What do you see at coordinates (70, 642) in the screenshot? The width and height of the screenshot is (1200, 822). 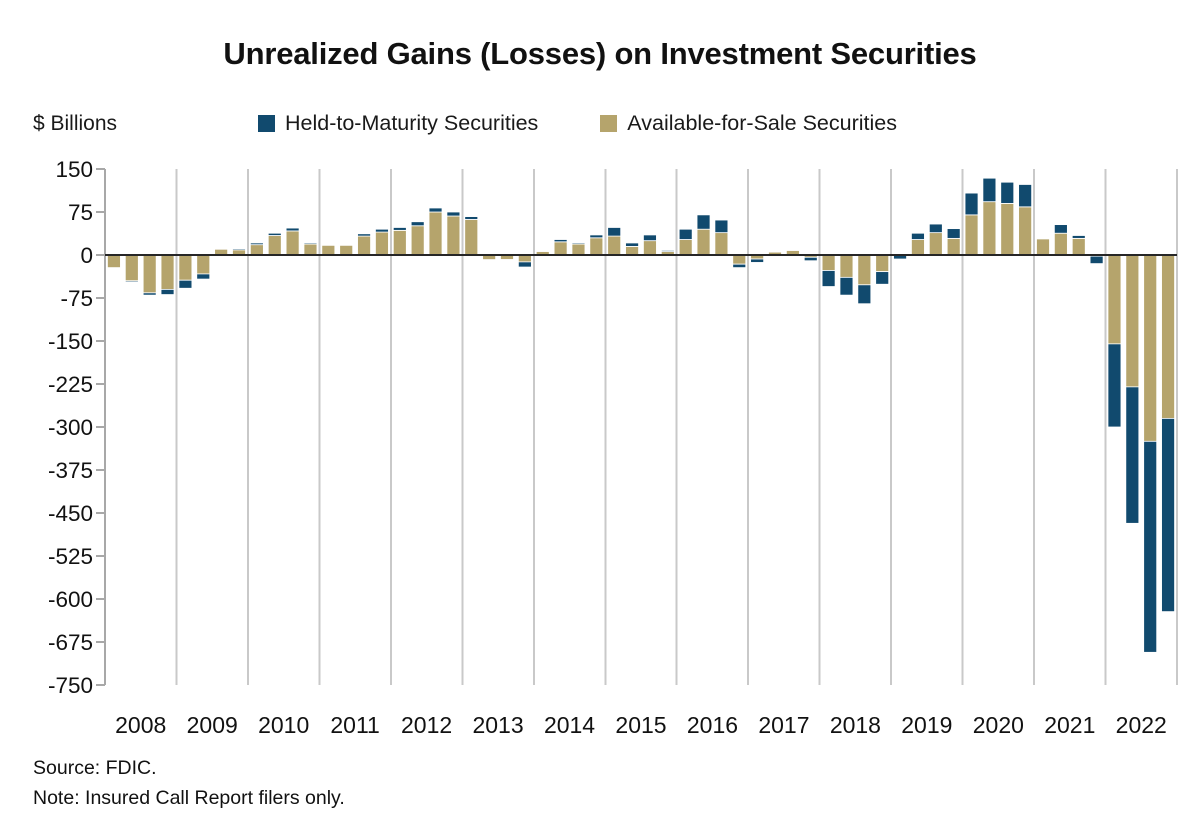 I see `y-tick-label: -675` at bounding box center [70, 642].